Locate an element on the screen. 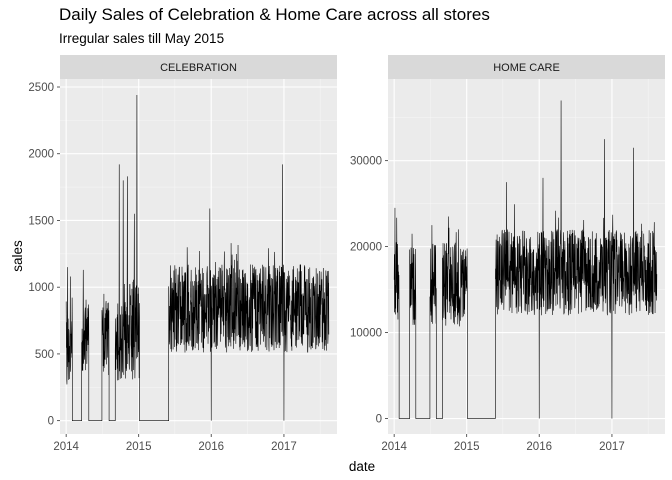 This screenshot has height=480, width=672. y-axis-title: sales is located at coordinates (17, 256).